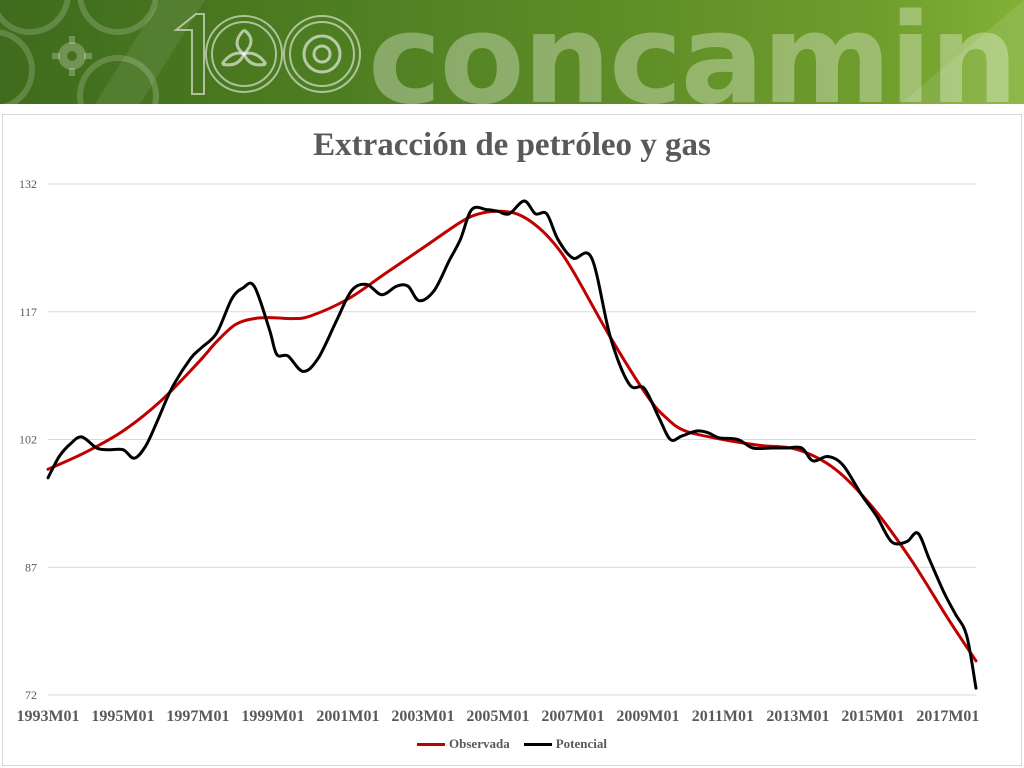  I want to click on x-tick-label: 2017M01, so click(947, 716).